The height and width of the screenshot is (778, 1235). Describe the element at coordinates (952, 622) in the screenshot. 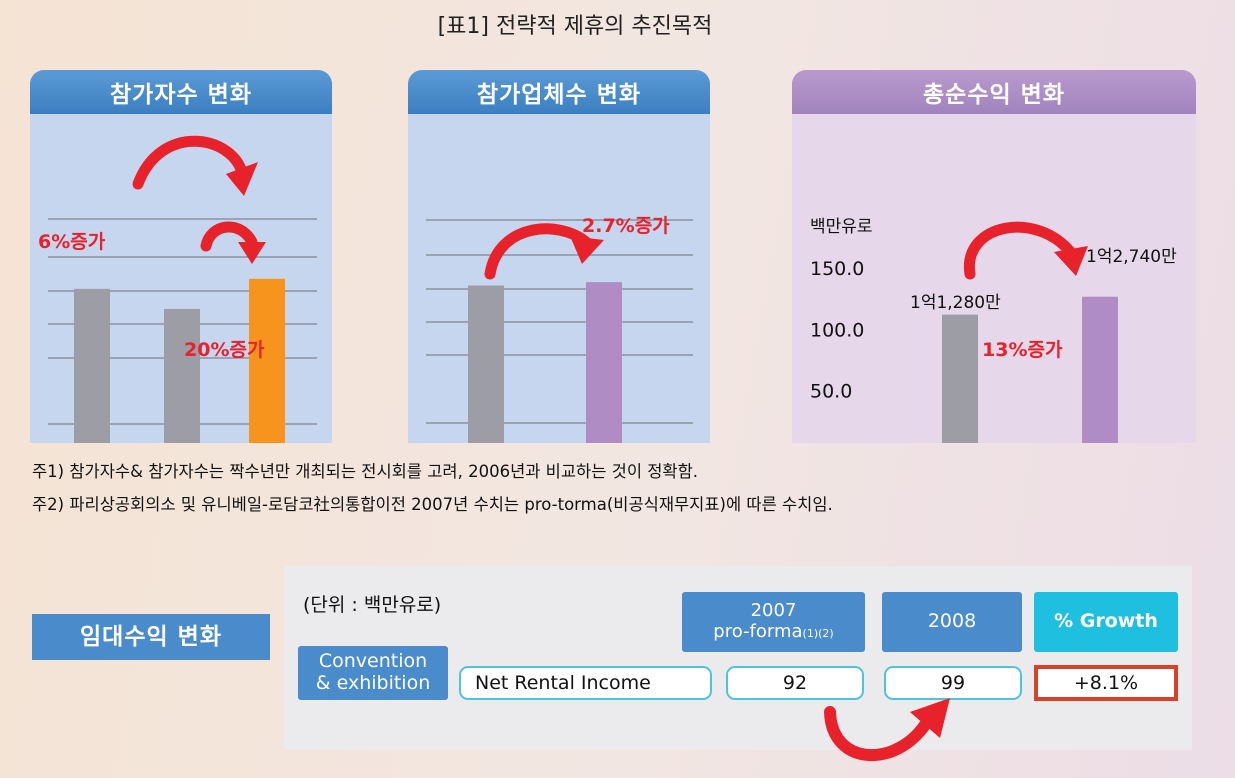

I see `header-2008: 2008` at that location.